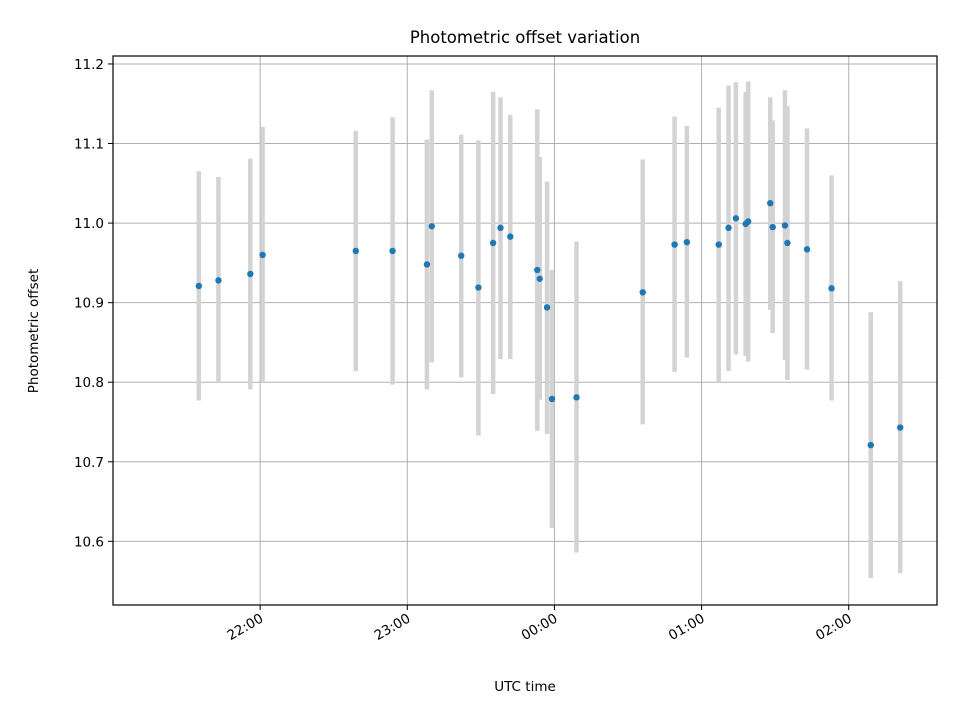  Describe the element at coordinates (89, 463) in the screenshot. I see `y-tick-label: 10.7` at that location.